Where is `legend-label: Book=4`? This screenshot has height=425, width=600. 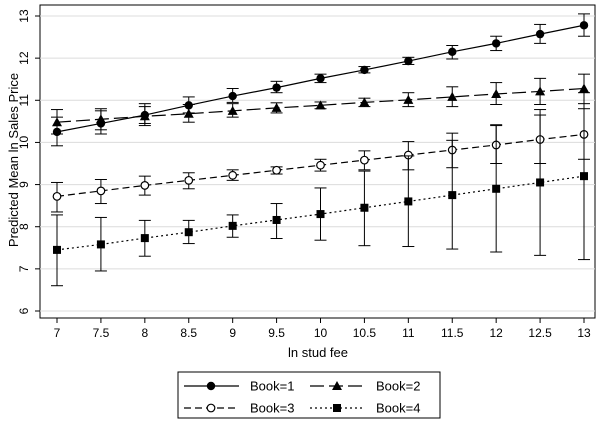
legend-label: Book=4 is located at coordinates (398, 408).